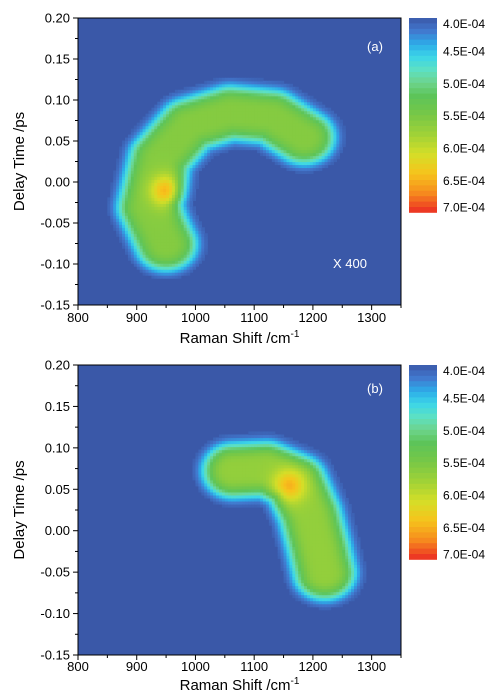 Image resolution: width=497 pixels, height=695 pixels. Describe the element at coordinates (423, 395) in the screenshot. I see `colorbar-segment` at that location.